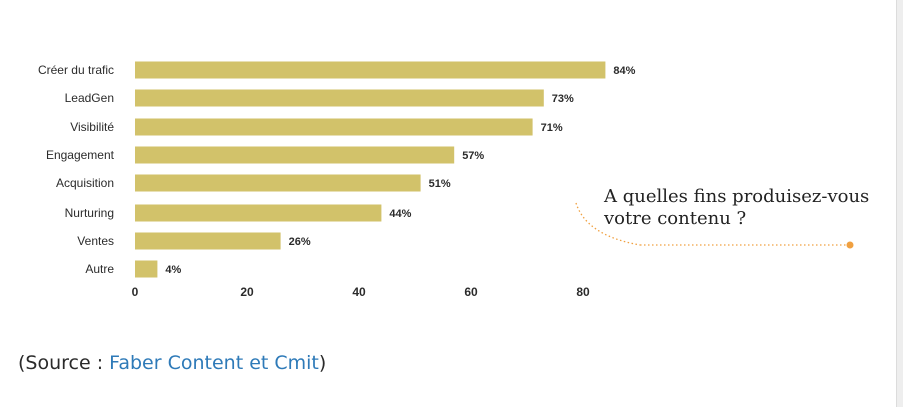  Describe the element at coordinates (899, 203) in the screenshot. I see `scrollbar-edge` at that location.